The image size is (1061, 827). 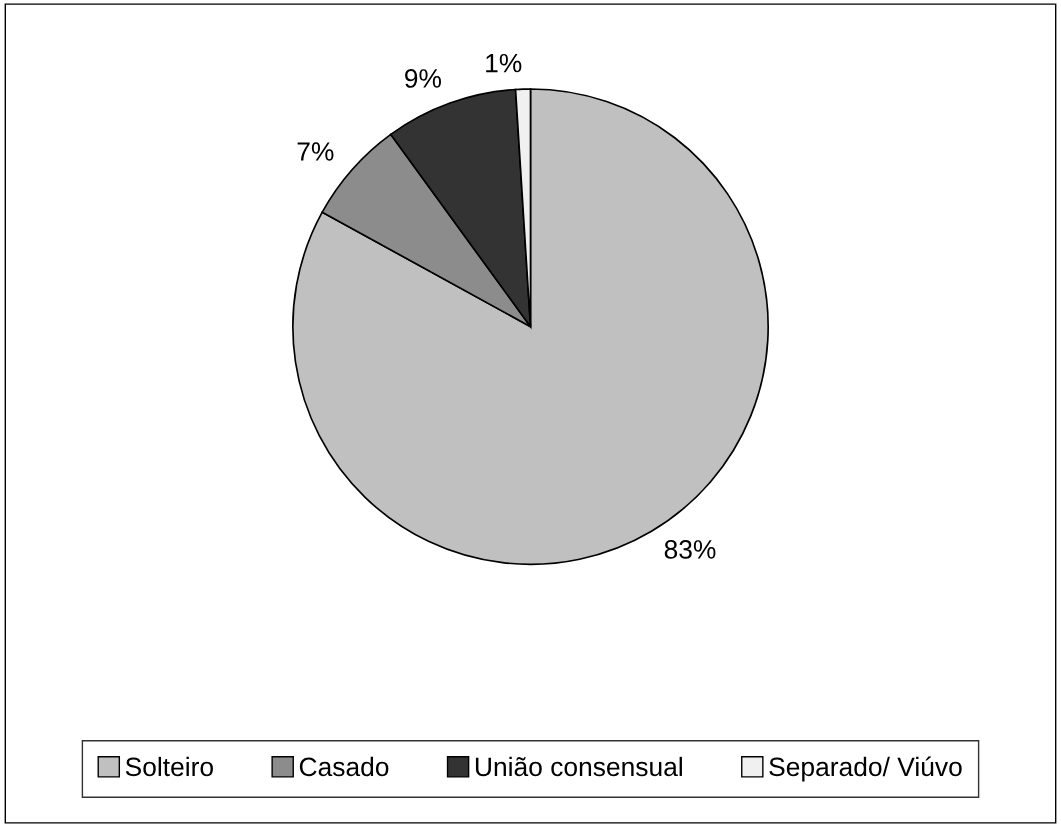 What do you see at coordinates (504, 63) in the screenshot?
I see `data-label: 1%` at bounding box center [504, 63].